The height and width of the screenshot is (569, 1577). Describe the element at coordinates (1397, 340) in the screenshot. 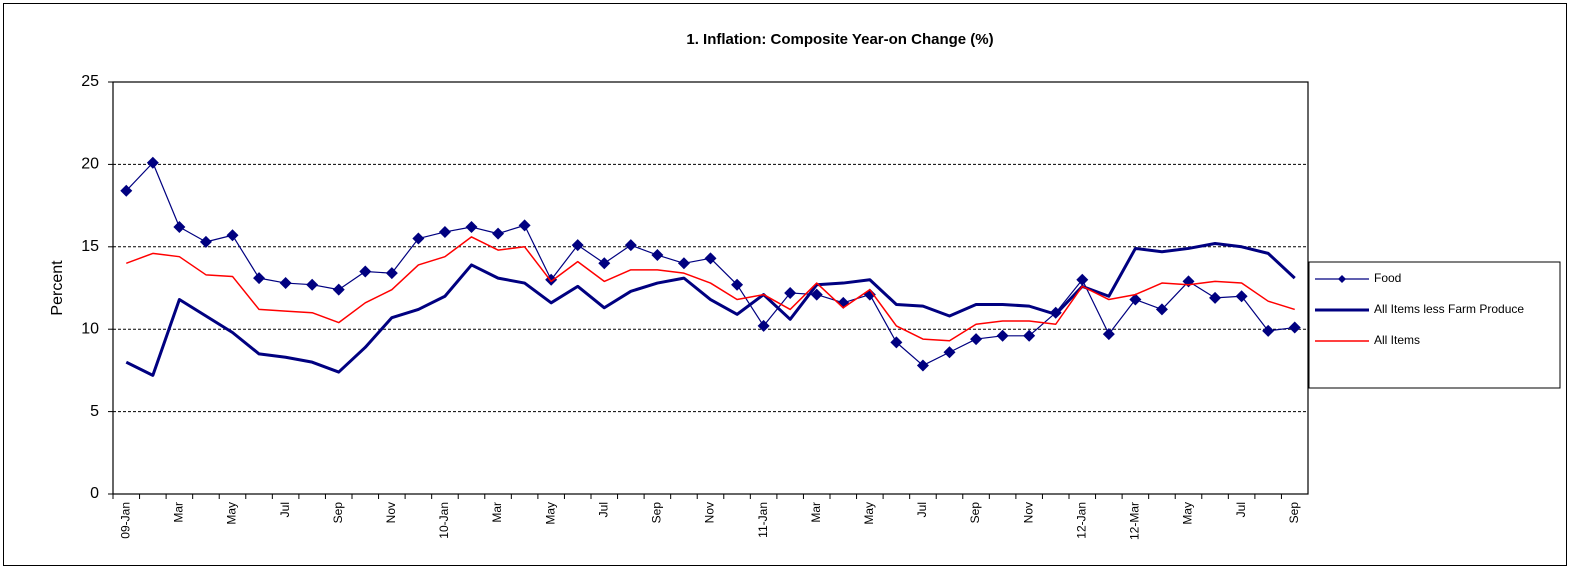

I see `legend-label: All Items` at that location.